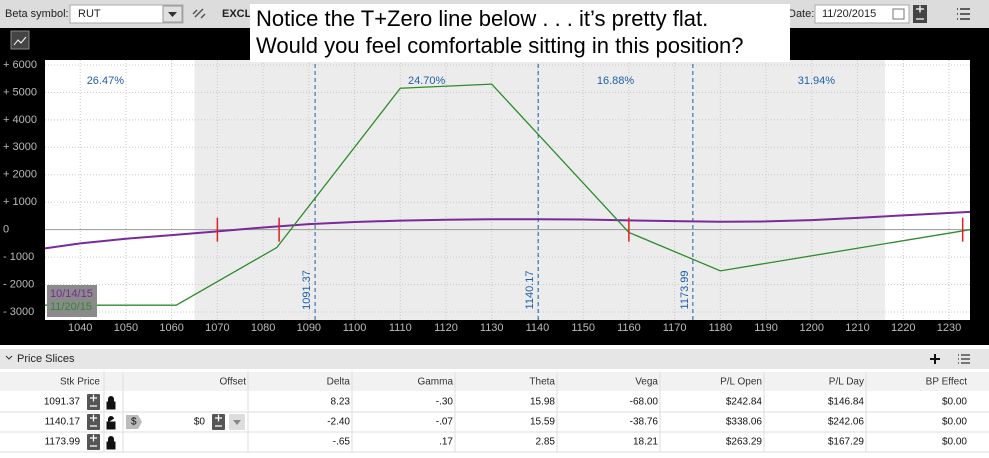 This screenshot has width=989, height=458. I want to click on cell: 2.85, so click(546, 442).